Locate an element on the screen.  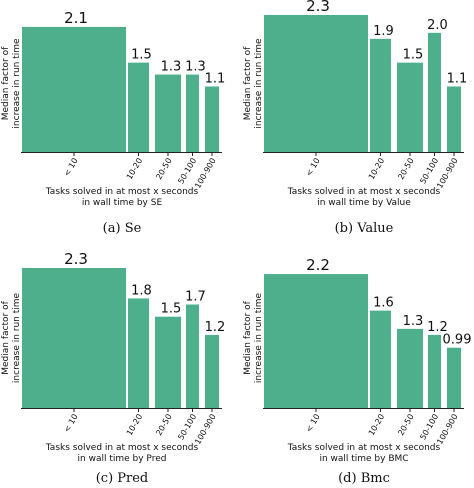
data-label: 1.7 is located at coordinates (195, 297).